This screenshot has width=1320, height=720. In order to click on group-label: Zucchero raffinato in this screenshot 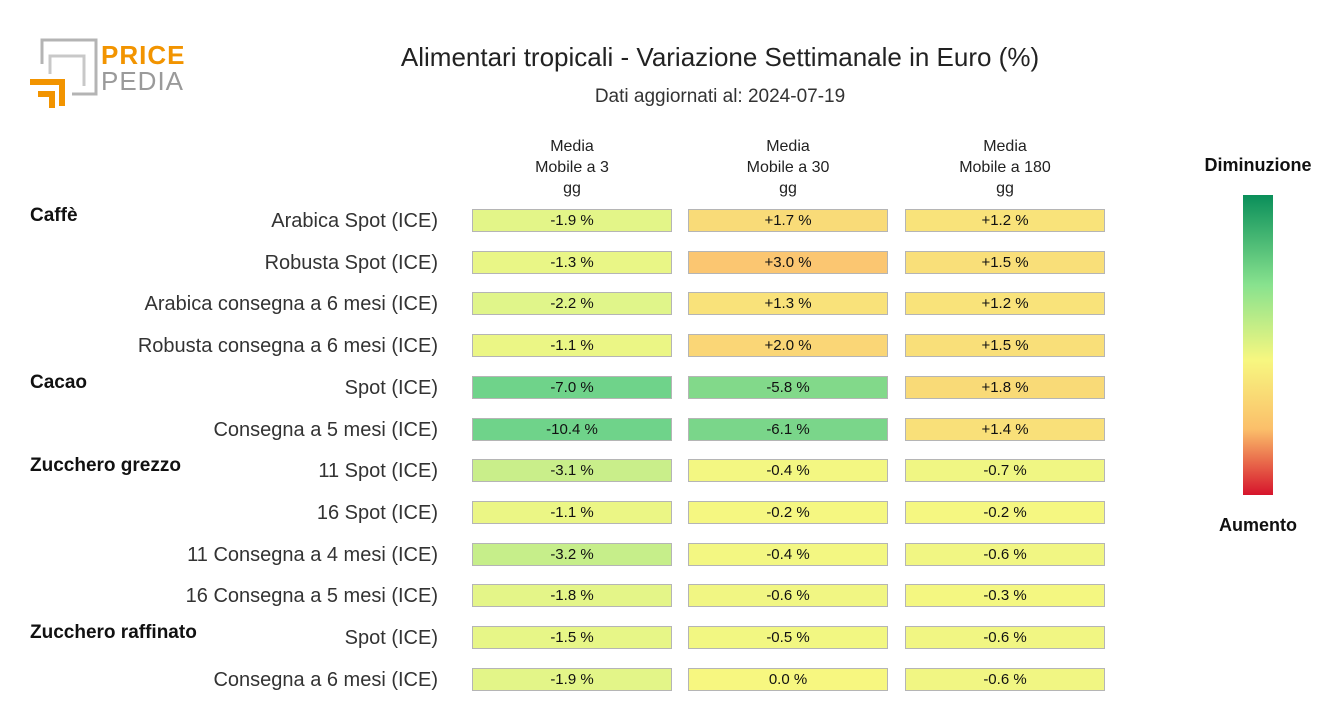, I will do `click(113, 632)`.